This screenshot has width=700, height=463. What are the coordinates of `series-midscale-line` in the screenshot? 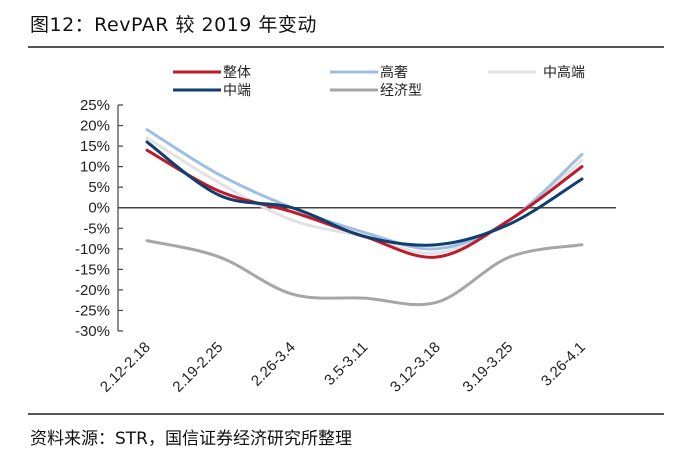 It's located at (364, 193).